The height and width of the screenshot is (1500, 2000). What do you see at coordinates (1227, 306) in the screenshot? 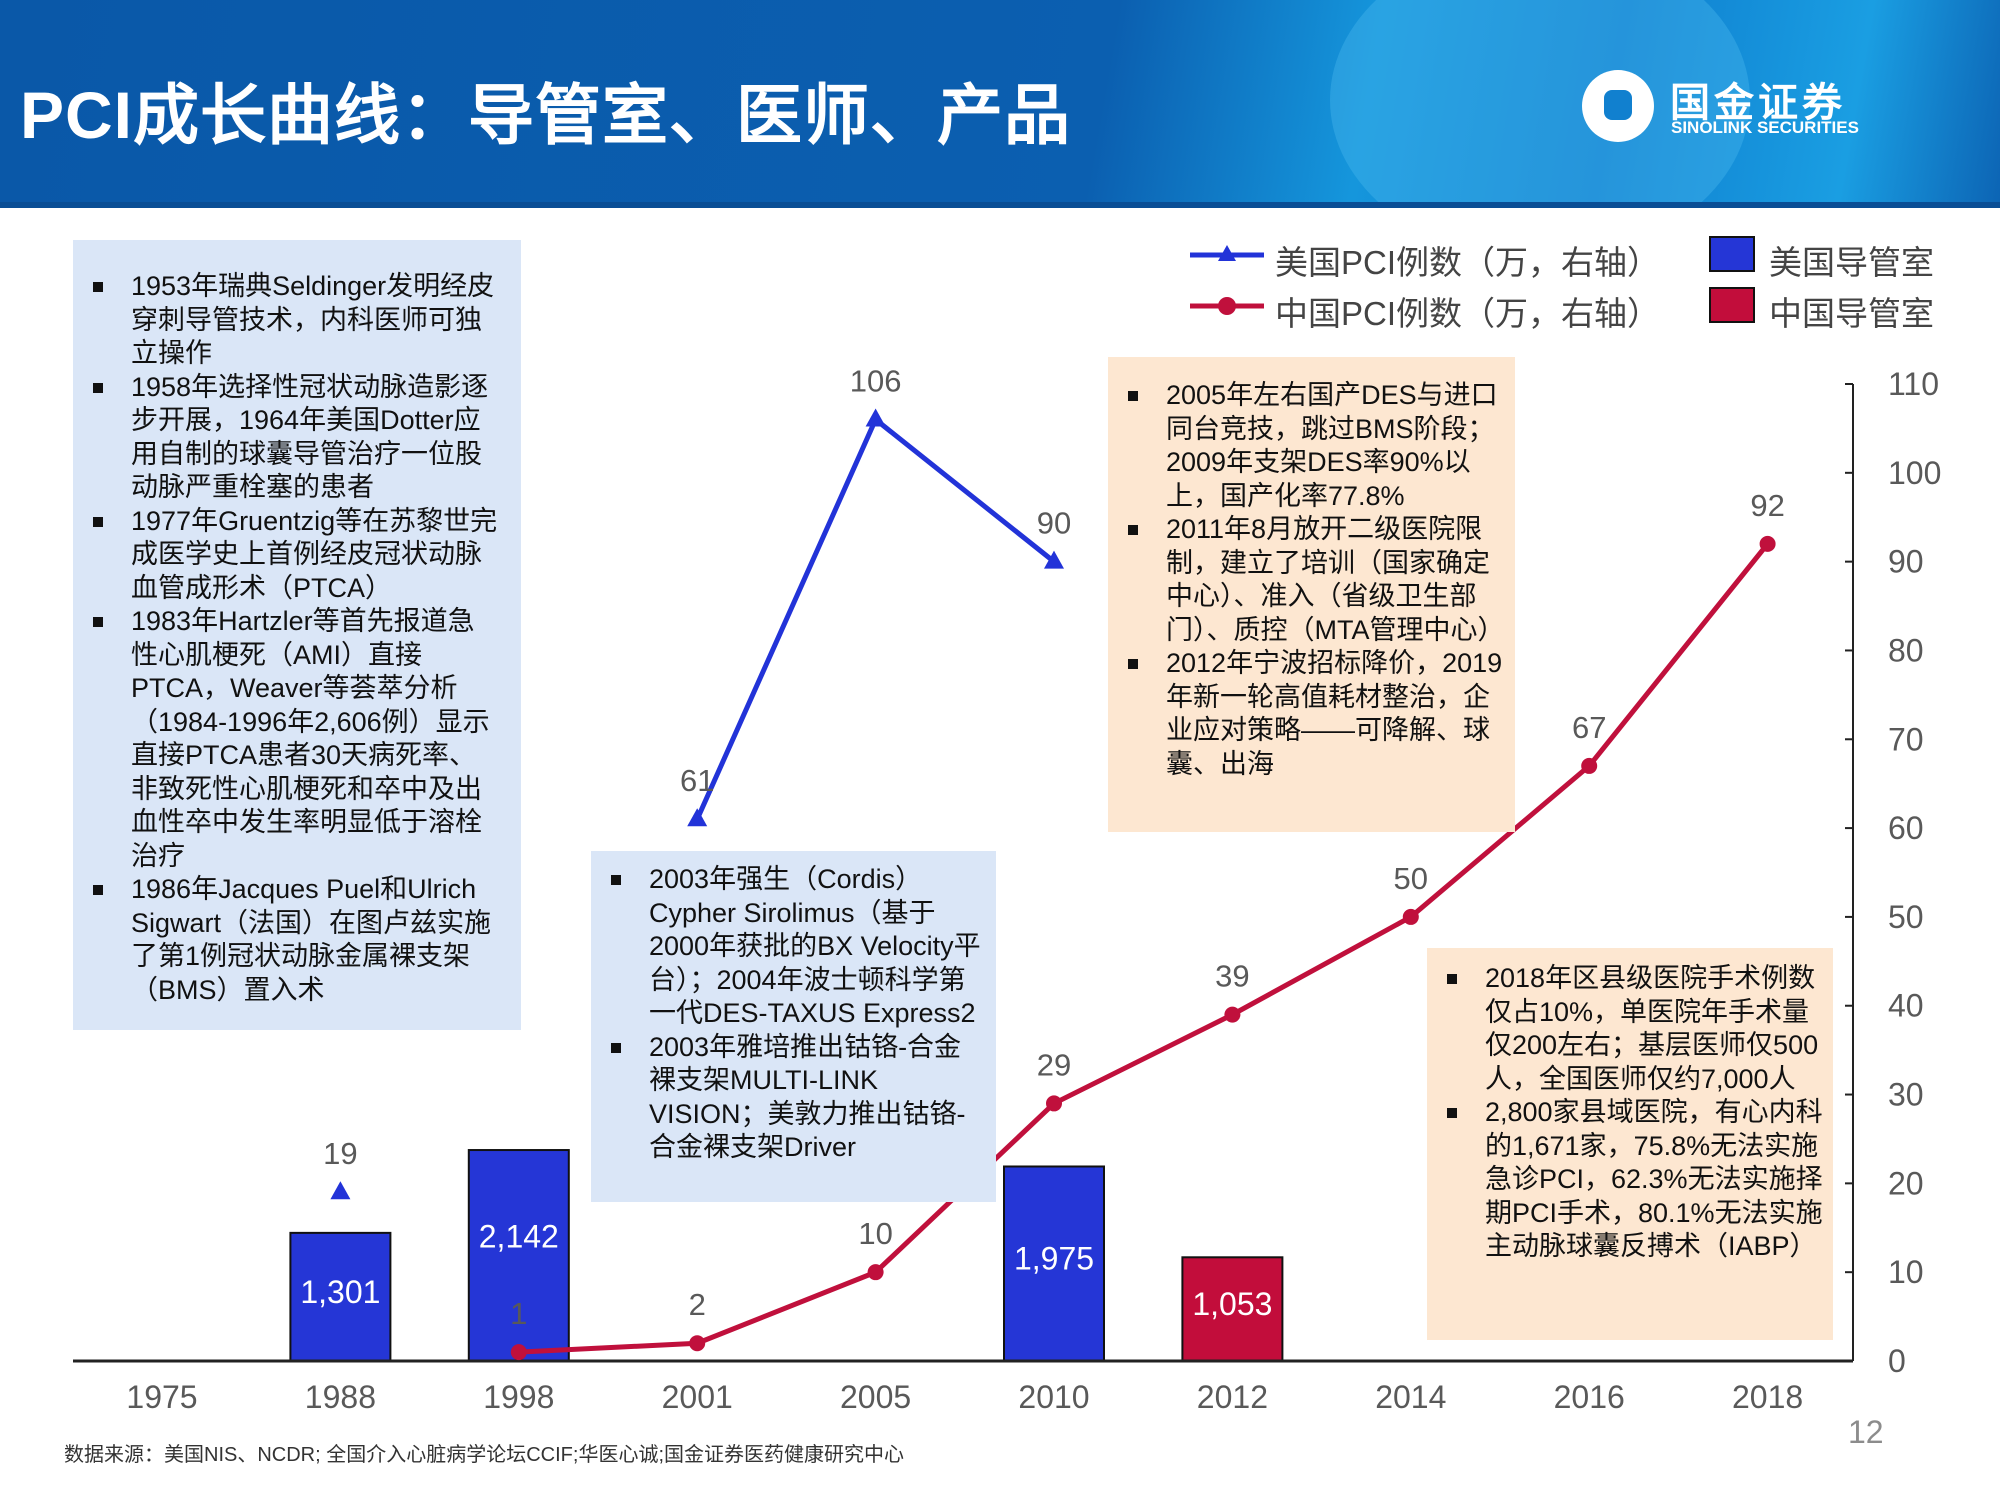
I see `legend-circle-icon` at bounding box center [1227, 306].